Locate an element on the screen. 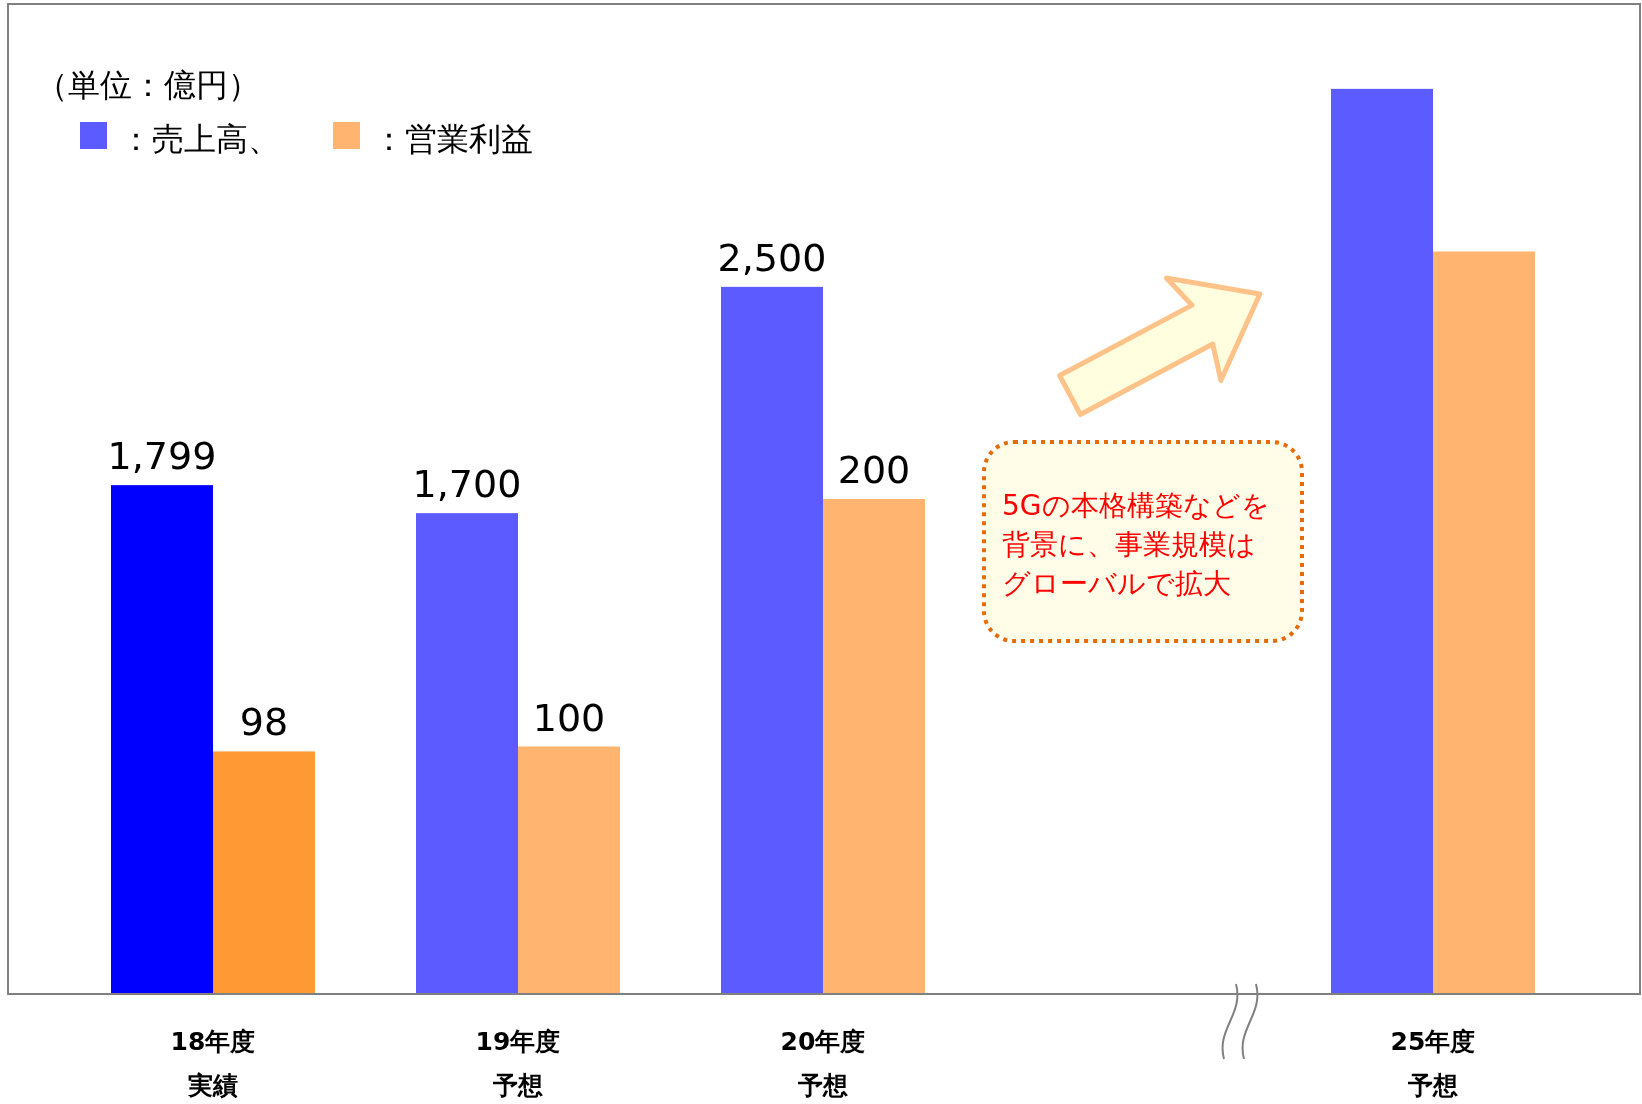  x-tick-label: 18年度実績 is located at coordinates (213, 1063).